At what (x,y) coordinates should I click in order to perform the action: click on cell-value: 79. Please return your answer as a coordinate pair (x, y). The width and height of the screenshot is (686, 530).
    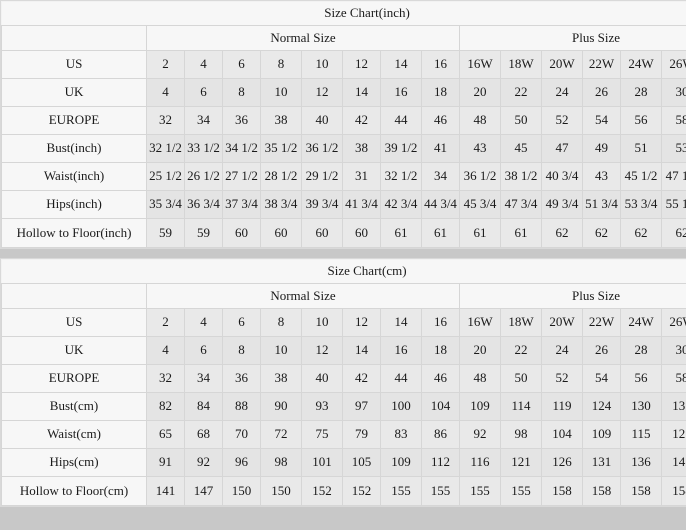
    Looking at the image, I should click on (361, 434).